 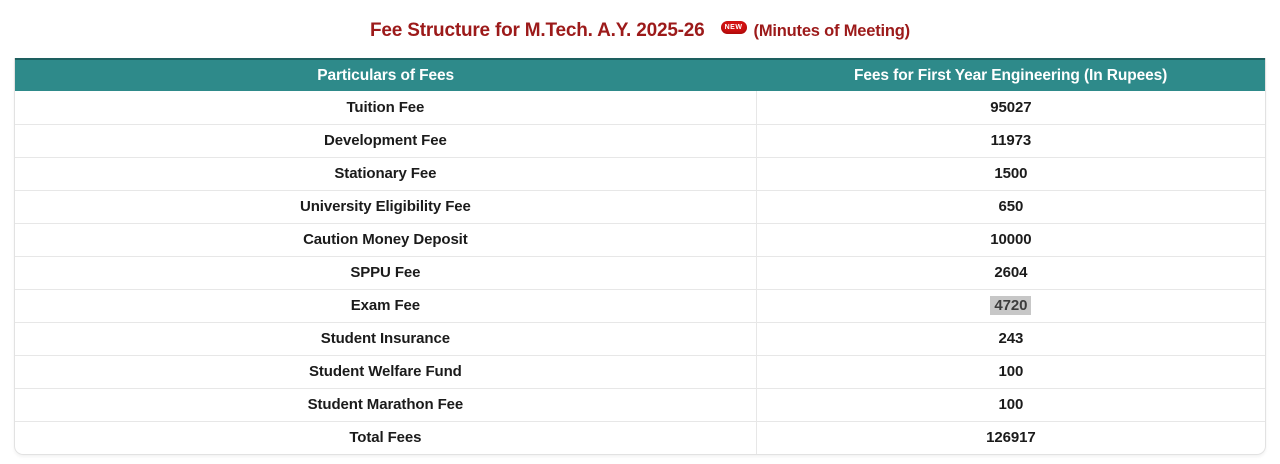 I want to click on table-row: Caution Money Deposit 10000, so click(x=640, y=239).